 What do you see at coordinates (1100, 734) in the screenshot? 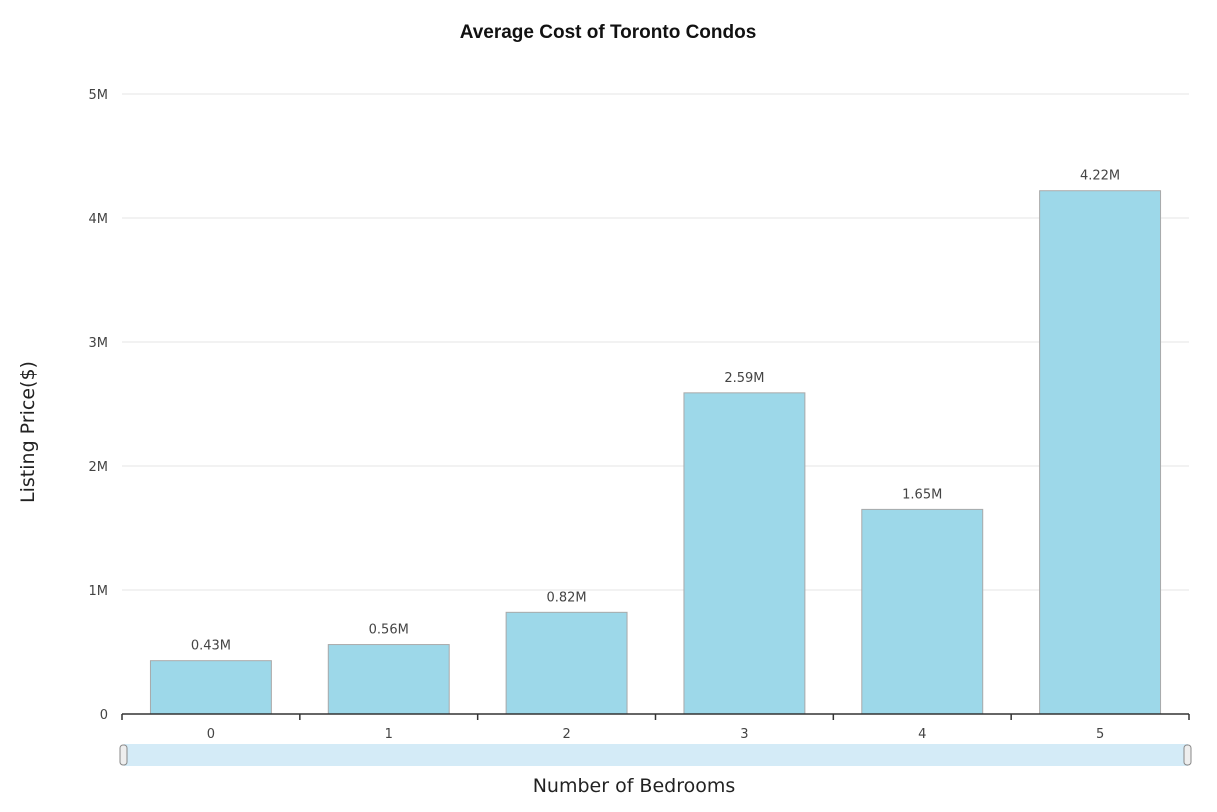
I see `x-tick-label: 5` at bounding box center [1100, 734].